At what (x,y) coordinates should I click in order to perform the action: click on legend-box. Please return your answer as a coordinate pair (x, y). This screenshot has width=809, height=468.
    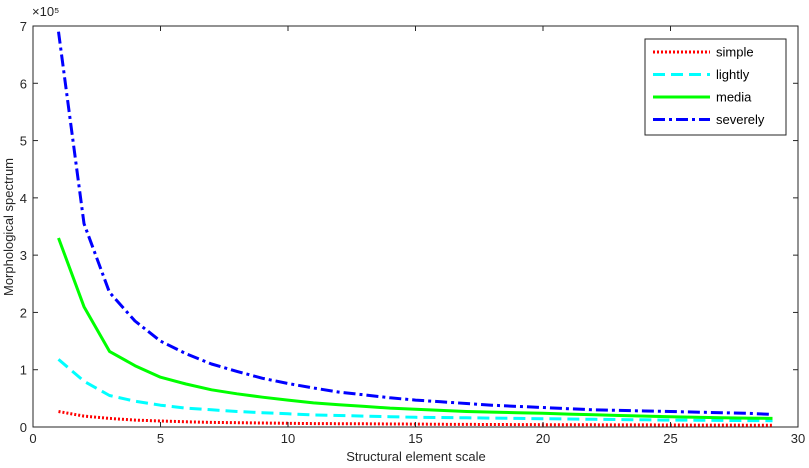
    Looking at the image, I should click on (715, 87).